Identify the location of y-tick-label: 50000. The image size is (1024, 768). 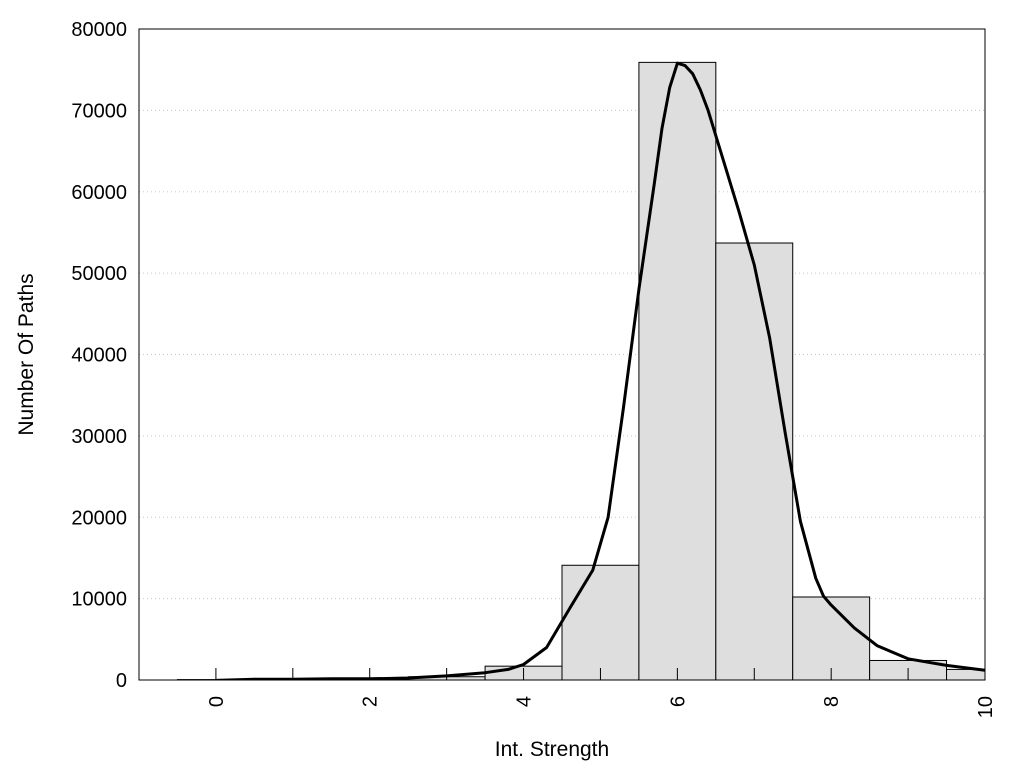
(99, 274).